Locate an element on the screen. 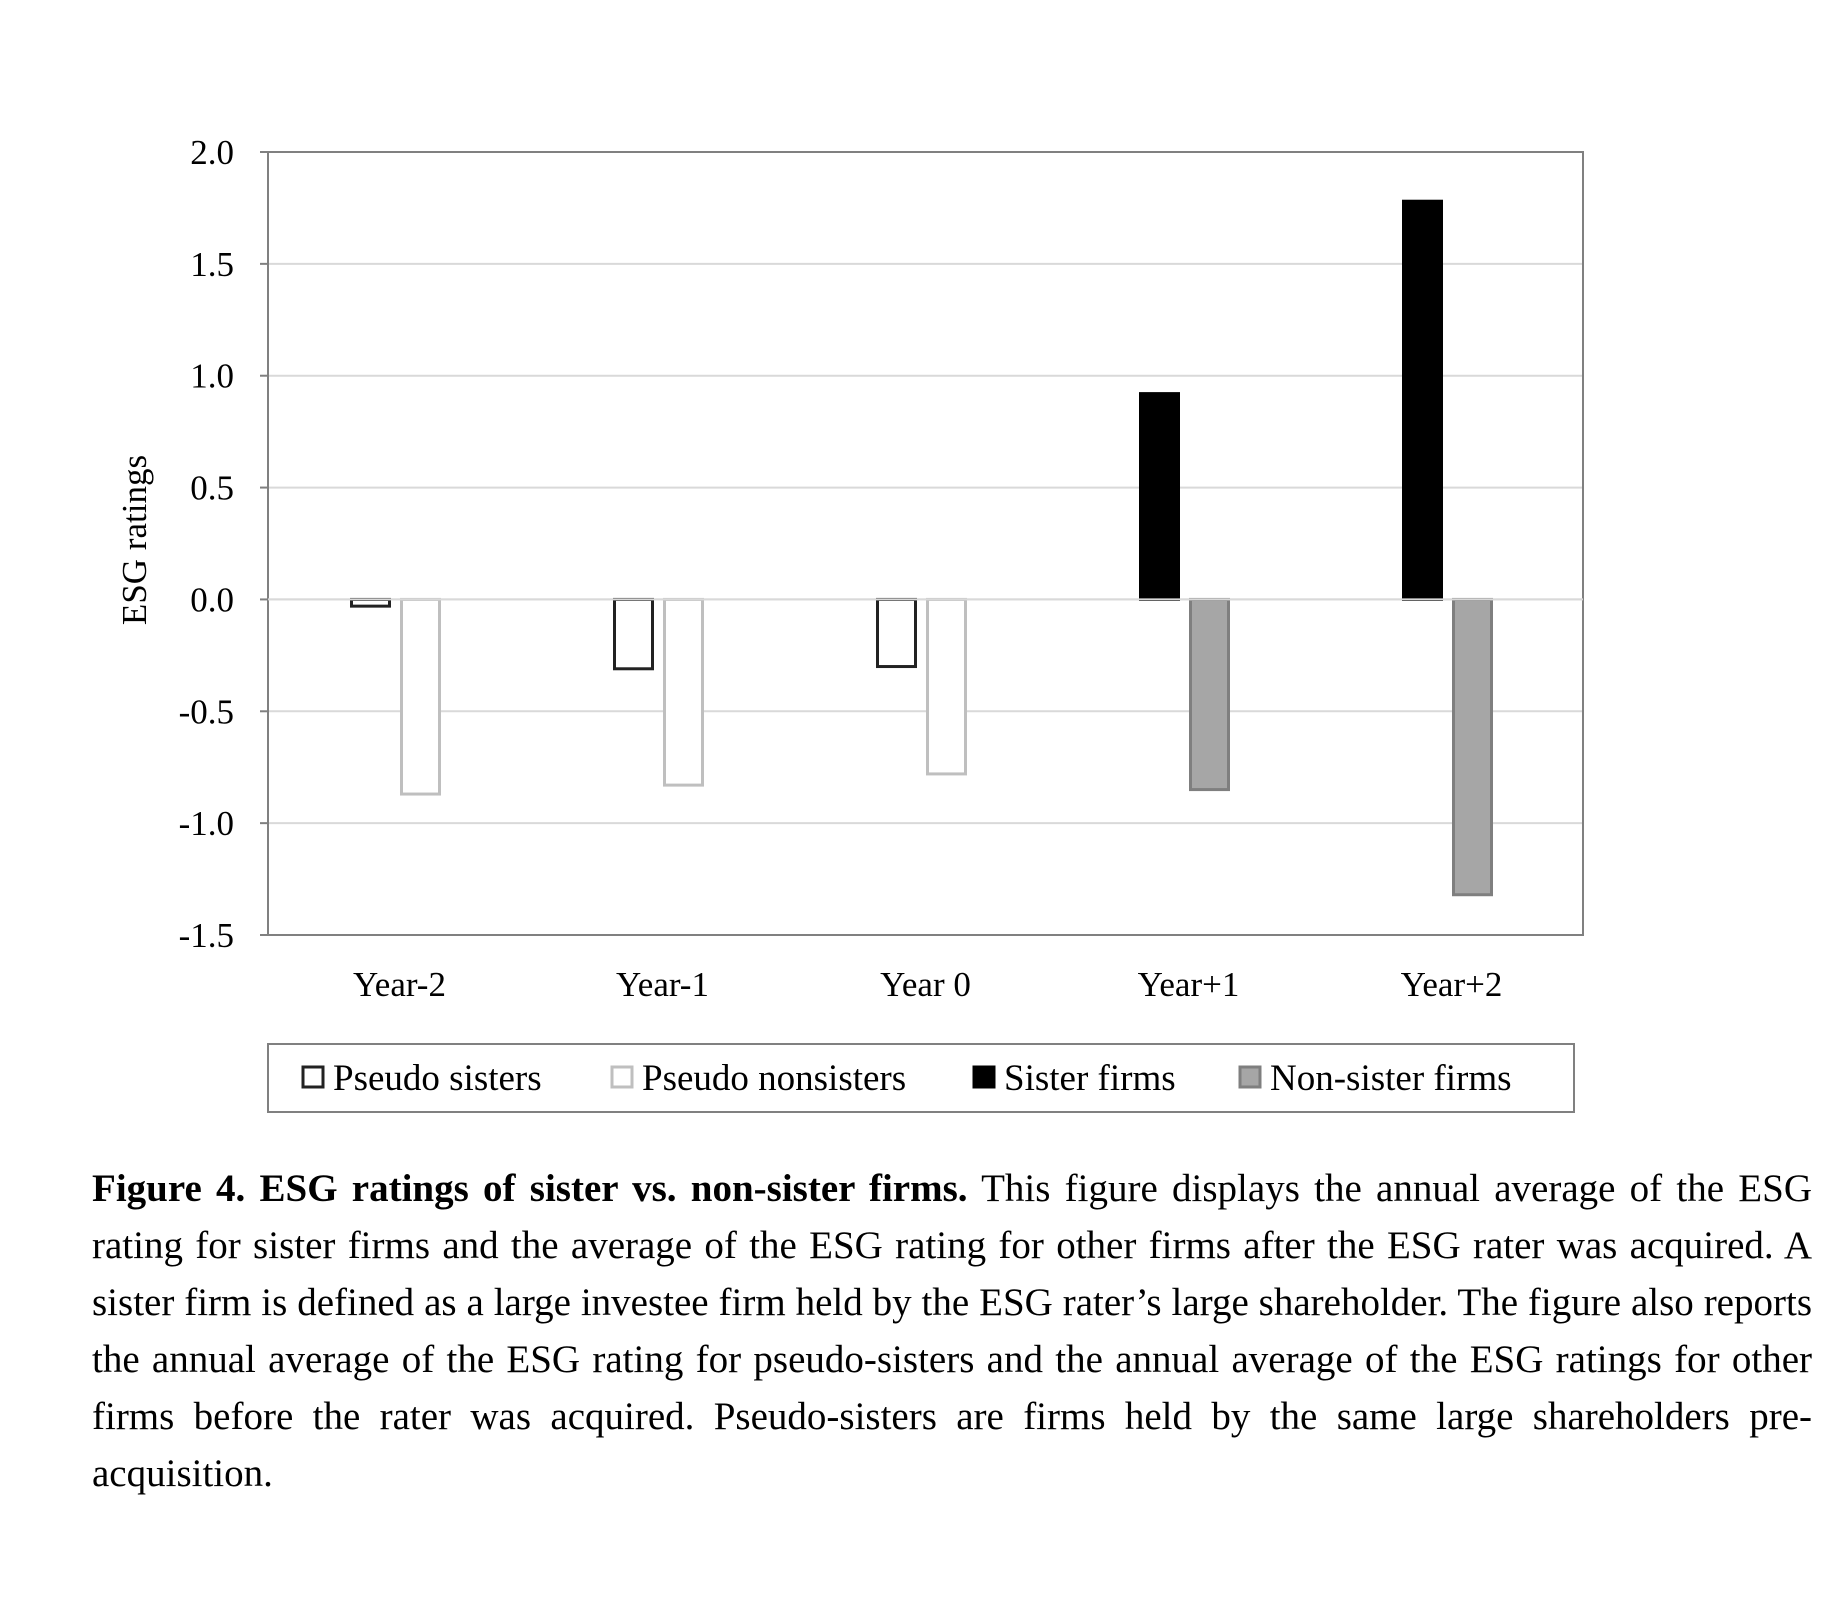 This screenshot has height=1597, width=1833. x-tick-label: Year-2 is located at coordinates (399, 984).